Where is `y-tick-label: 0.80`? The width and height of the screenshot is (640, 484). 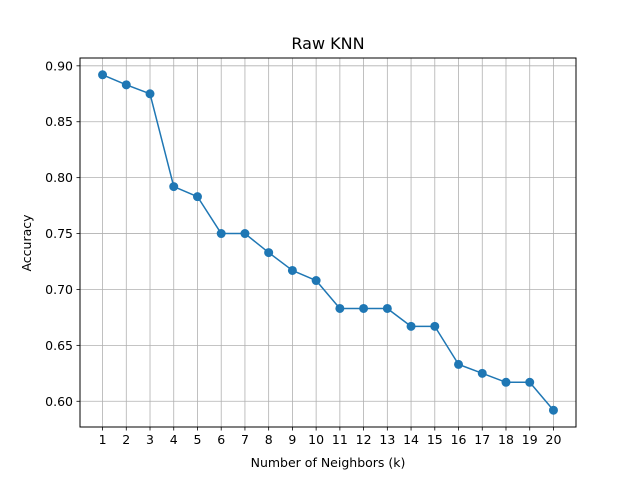 y-tick-label: 0.80 is located at coordinates (59, 177).